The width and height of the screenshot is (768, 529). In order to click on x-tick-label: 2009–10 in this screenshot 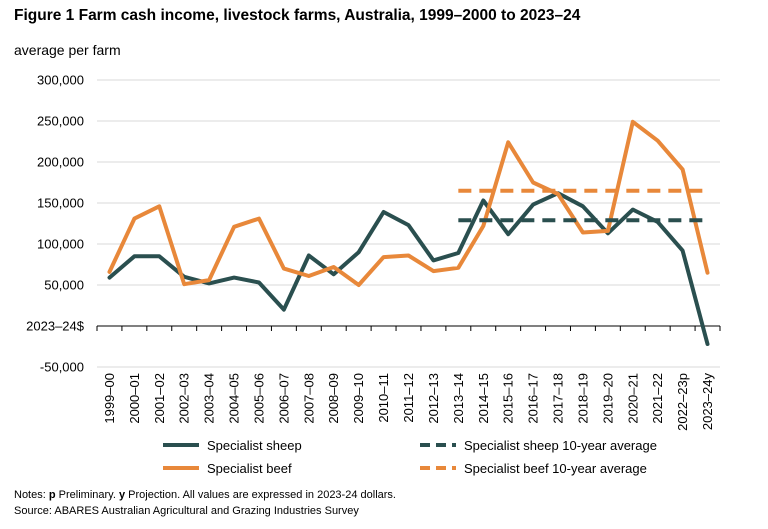, I will do `click(358, 398)`.